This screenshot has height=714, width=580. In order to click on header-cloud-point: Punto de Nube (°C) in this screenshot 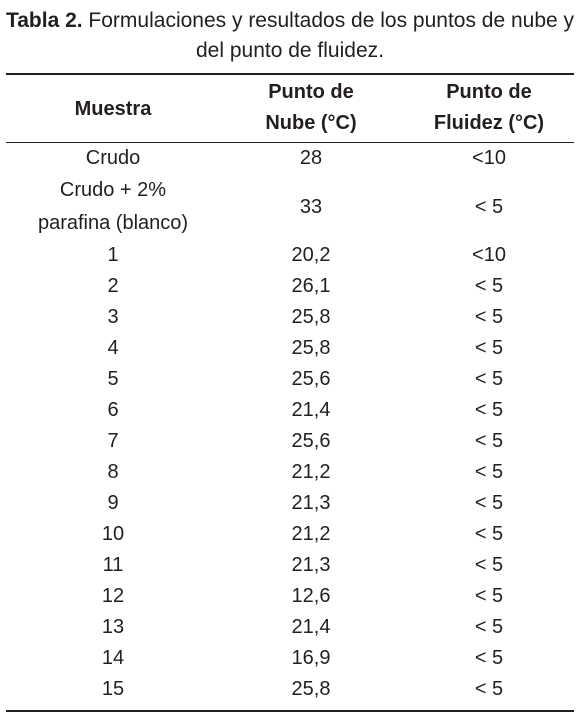, I will do `click(311, 109)`.